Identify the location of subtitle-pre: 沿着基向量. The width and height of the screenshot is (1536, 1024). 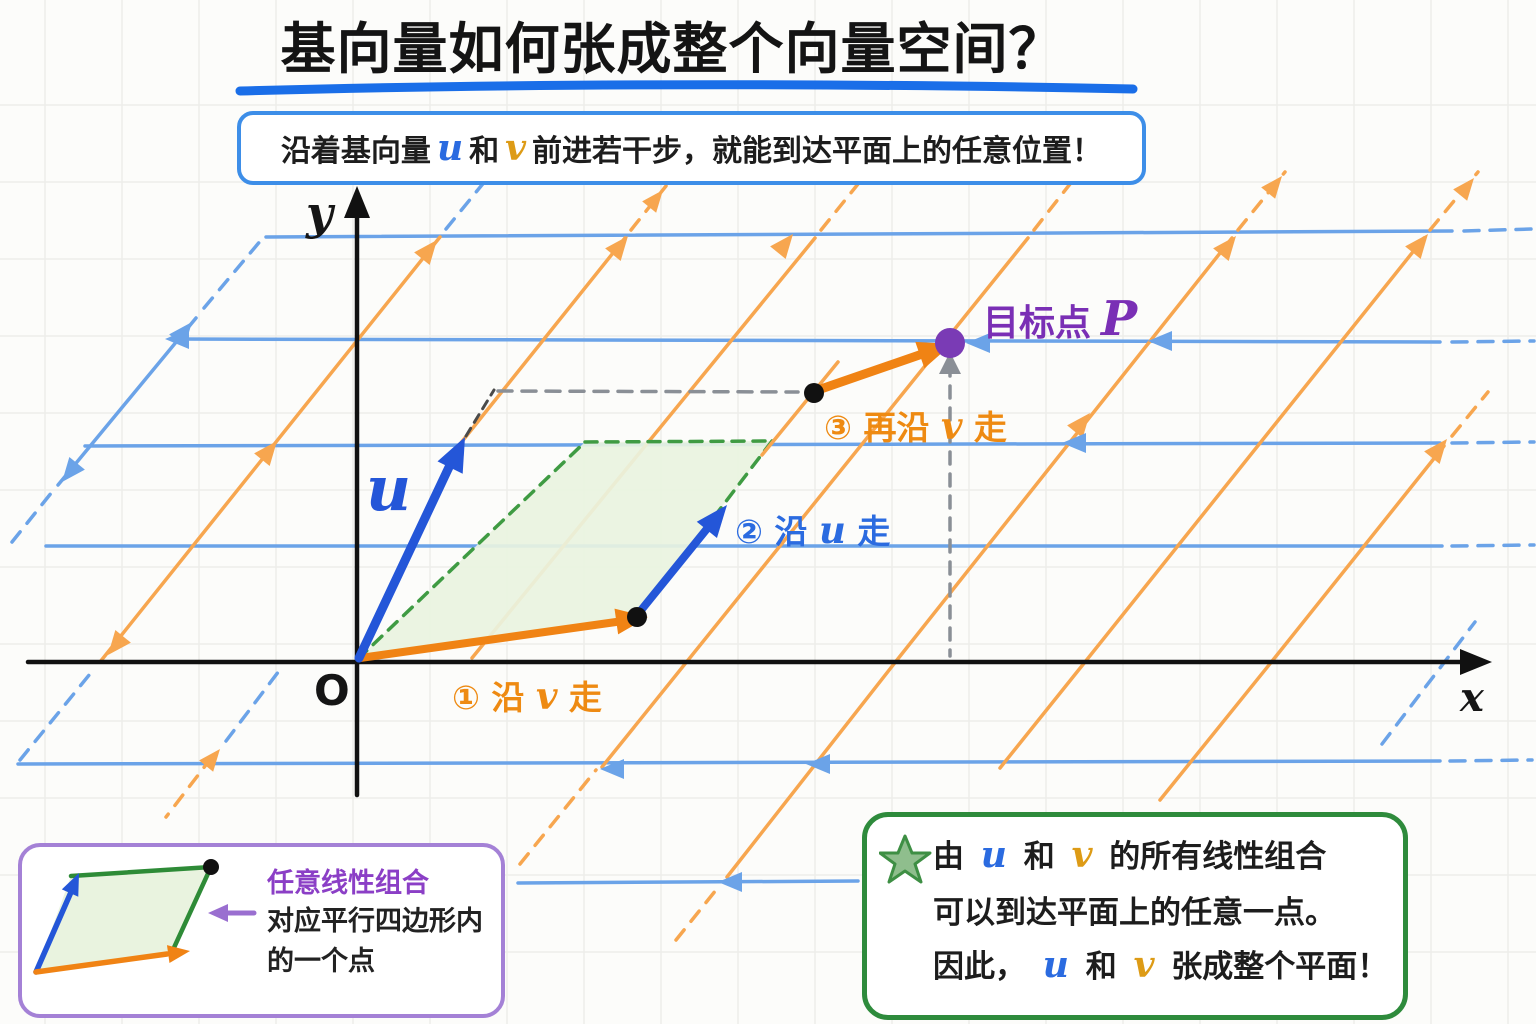
(355, 151).